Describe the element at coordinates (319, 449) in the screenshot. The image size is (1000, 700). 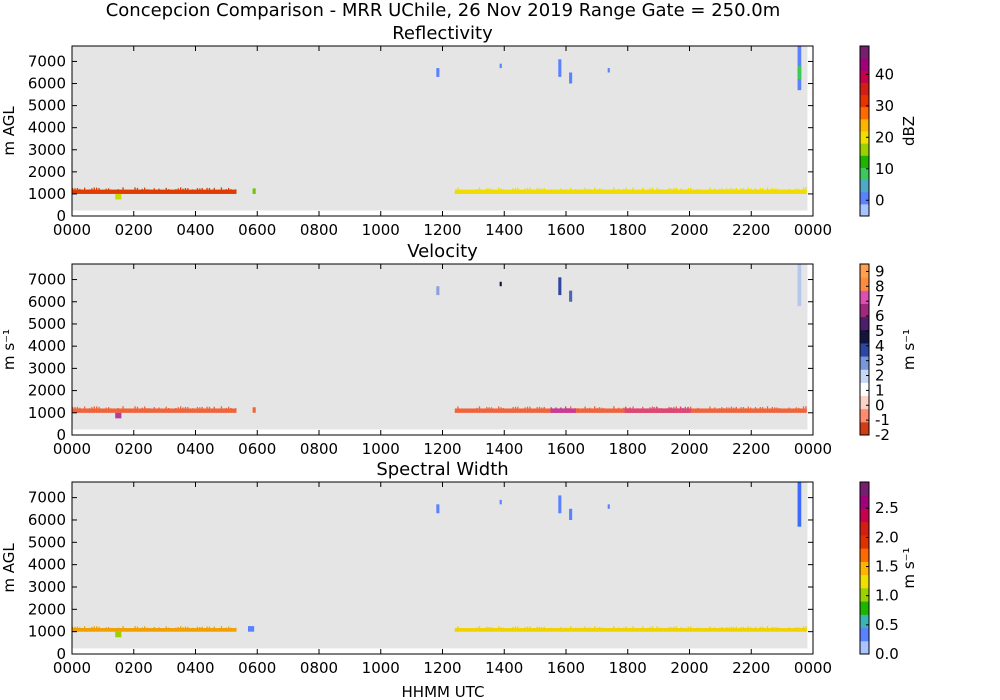
I see `x-tick-label: 0800` at that location.